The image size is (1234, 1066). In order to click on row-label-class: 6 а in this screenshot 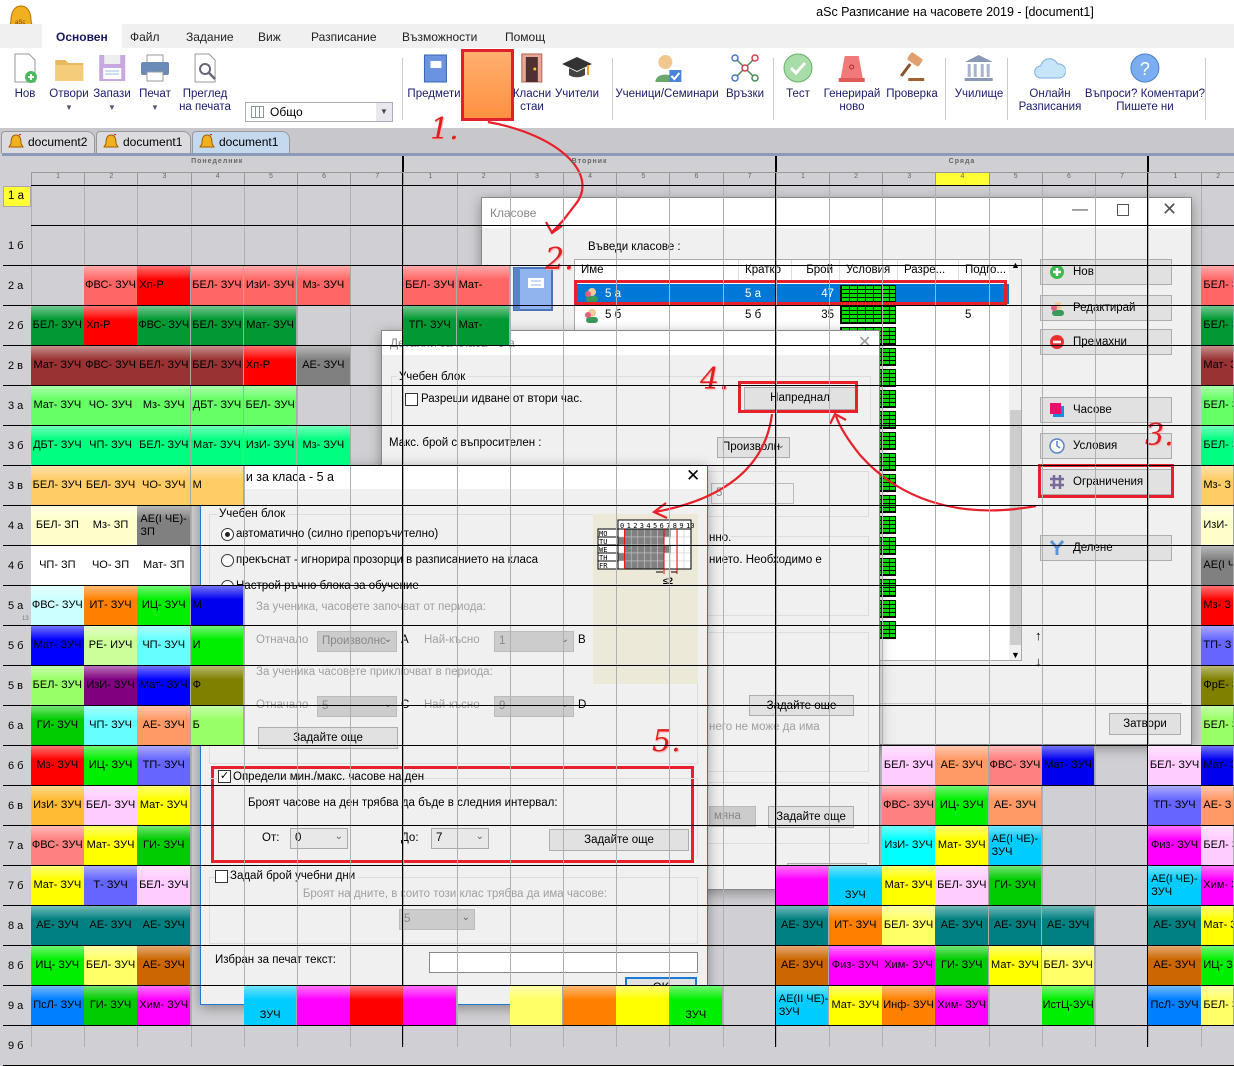, I will do `click(17, 726)`.